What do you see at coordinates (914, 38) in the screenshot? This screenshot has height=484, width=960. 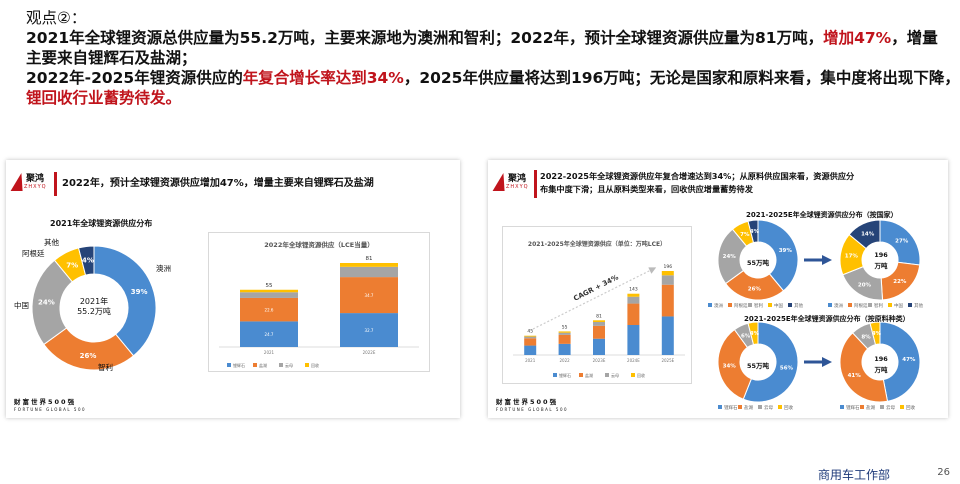 I see `header-line-1-end: ，增量` at bounding box center [914, 38].